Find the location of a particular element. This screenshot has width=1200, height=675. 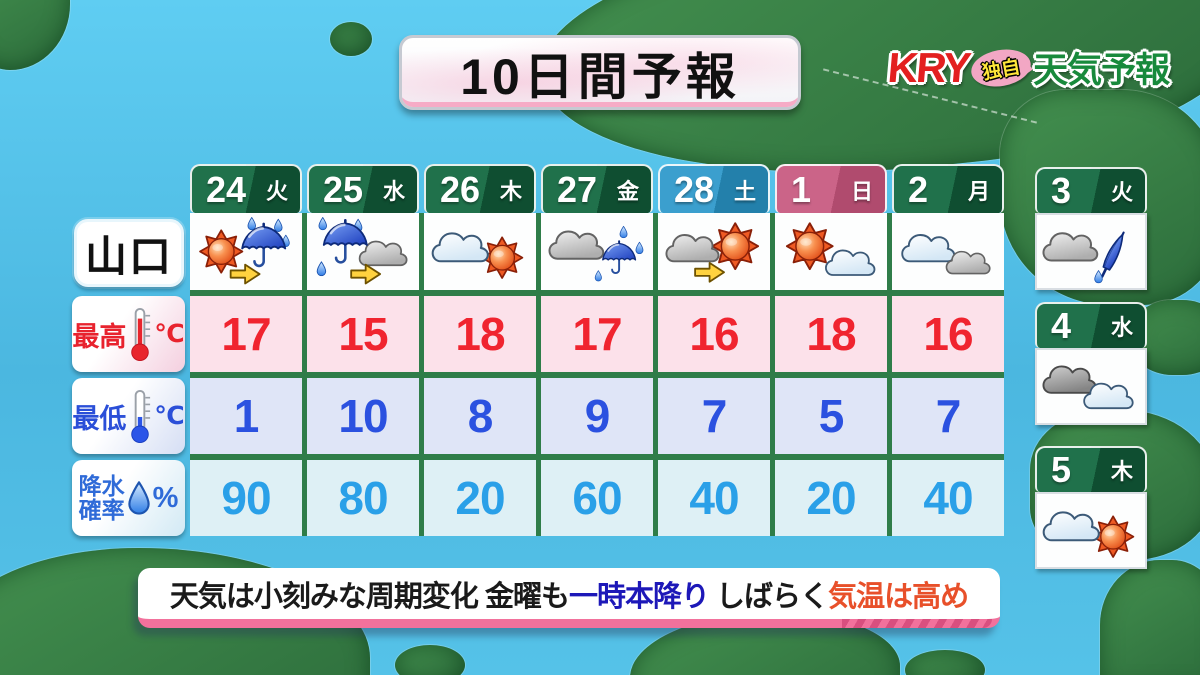

low-temp-unit: ℃ is located at coordinates (169, 416).